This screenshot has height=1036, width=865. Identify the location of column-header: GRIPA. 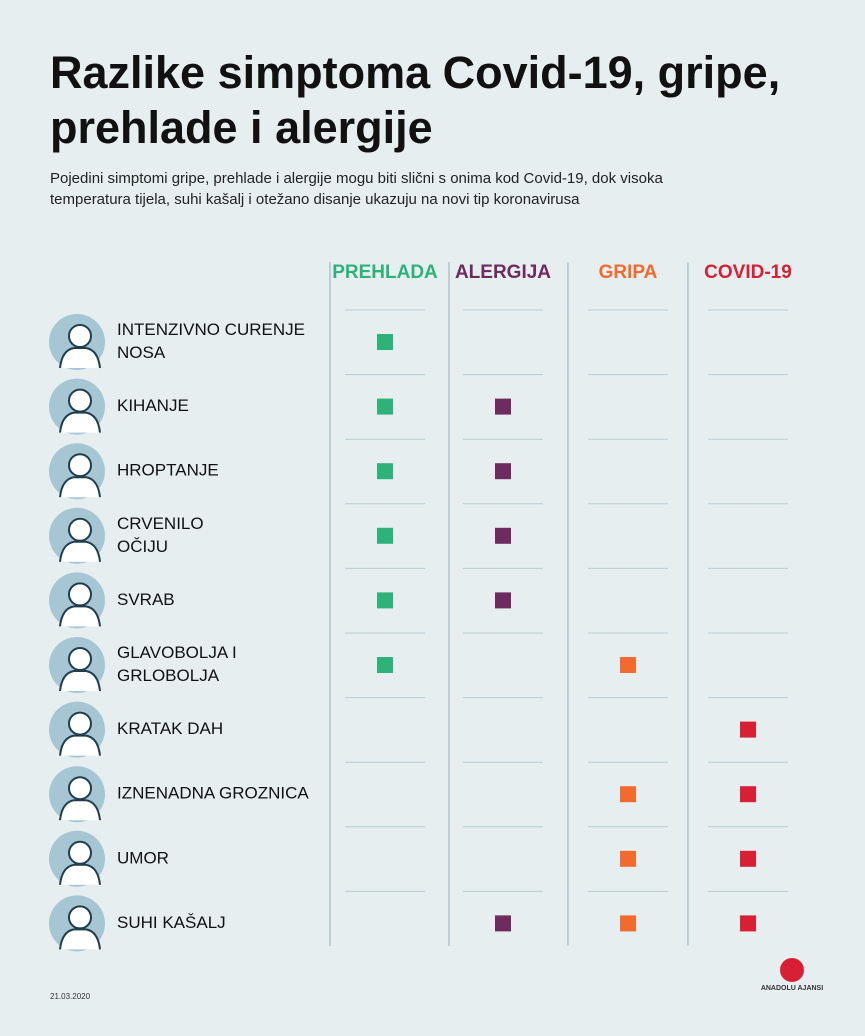
(628, 272).